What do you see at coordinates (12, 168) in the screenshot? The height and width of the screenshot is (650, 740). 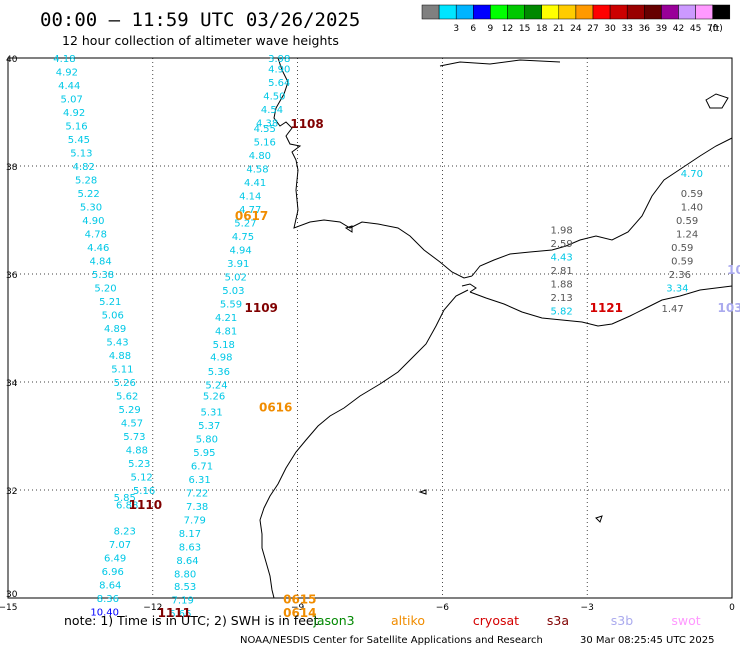 I see `lat-tick-label: 38` at bounding box center [12, 168].